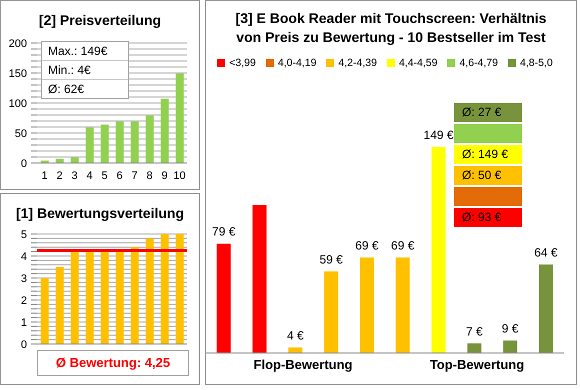  What do you see at coordinates (536, 63) in the screenshot?
I see `legend-label: 4,8-5,0` at bounding box center [536, 63].